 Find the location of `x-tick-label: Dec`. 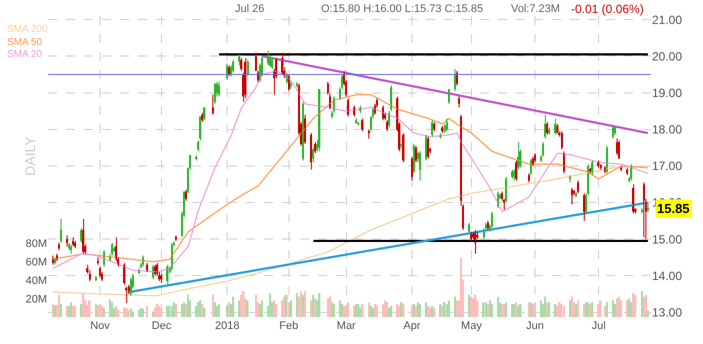

x-tick-label: Dec is located at coordinates (162, 326).